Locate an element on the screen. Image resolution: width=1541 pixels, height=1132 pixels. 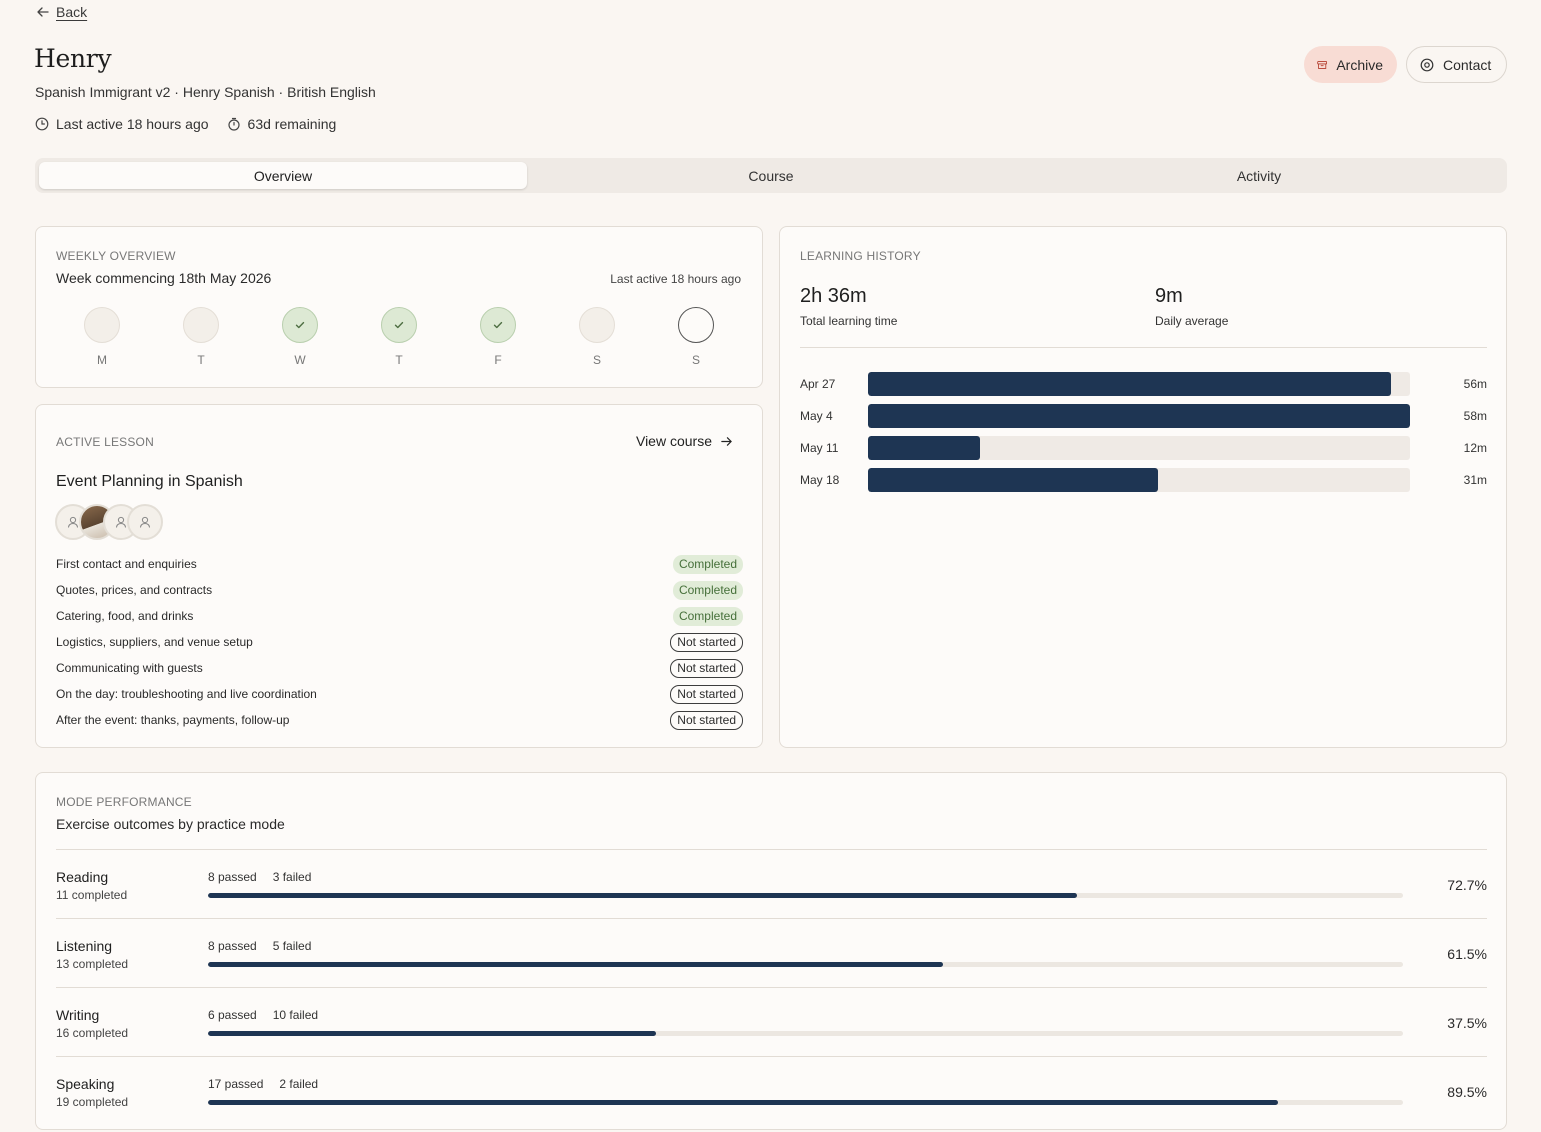
list-item: Communicating with guests Not started is located at coordinates (399, 668).